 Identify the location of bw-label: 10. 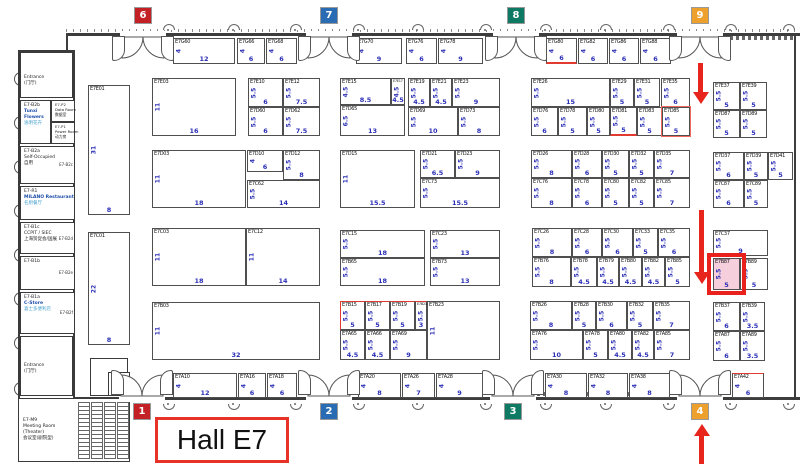
(556, 355).